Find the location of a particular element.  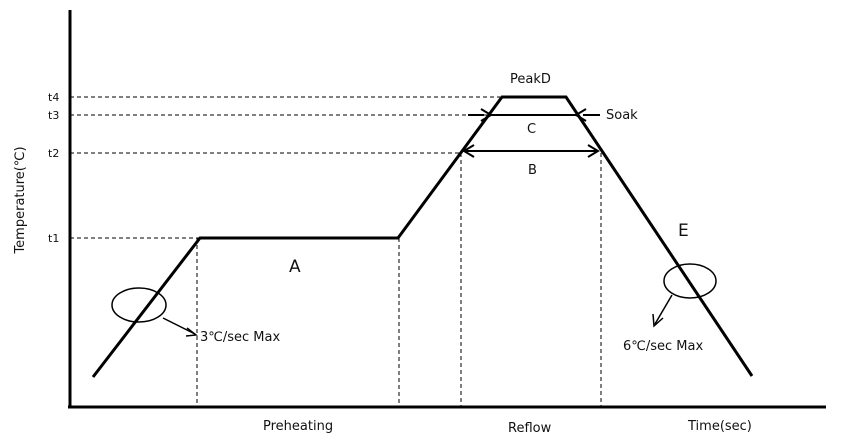

soak-arrow-right-head-icon is located at coordinates (580, 115).